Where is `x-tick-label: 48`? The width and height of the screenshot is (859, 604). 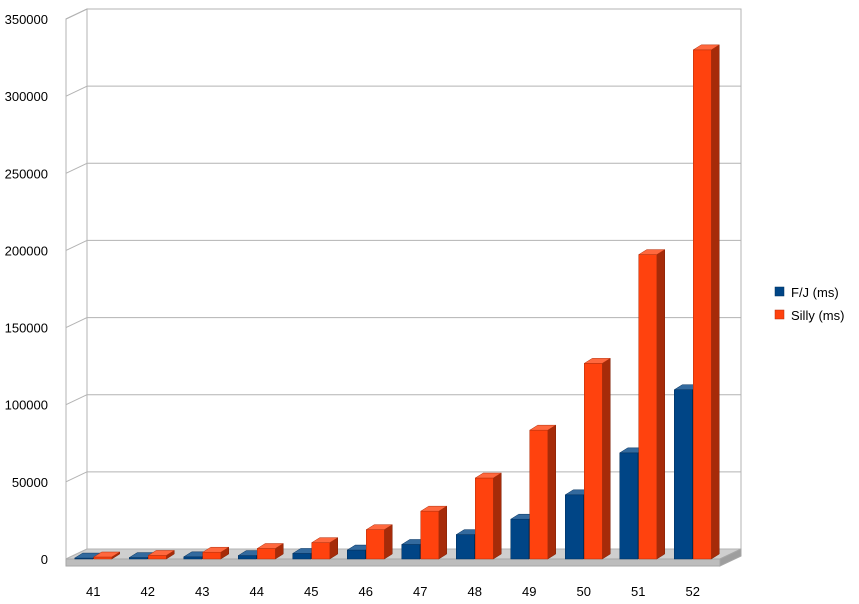 x-tick-label: 48 is located at coordinates (475, 591).